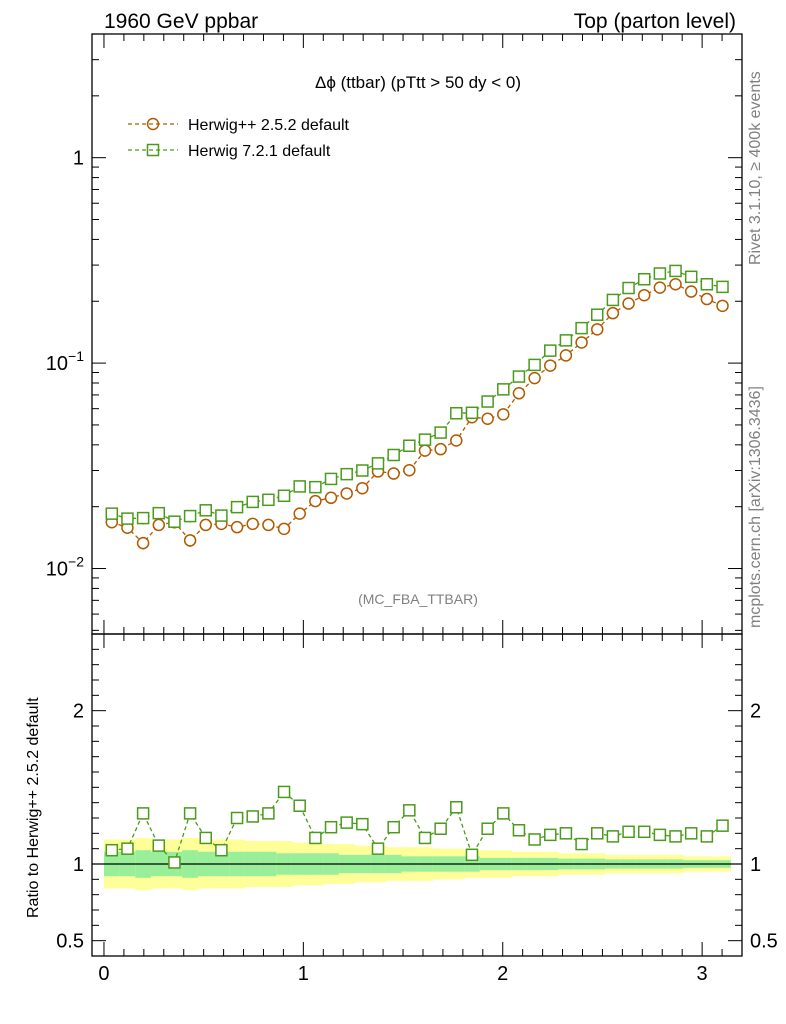  Describe the element at coordinates (755, 712) in the screenshot. I see `ratio-y-tick-label-right: 2` at that location.